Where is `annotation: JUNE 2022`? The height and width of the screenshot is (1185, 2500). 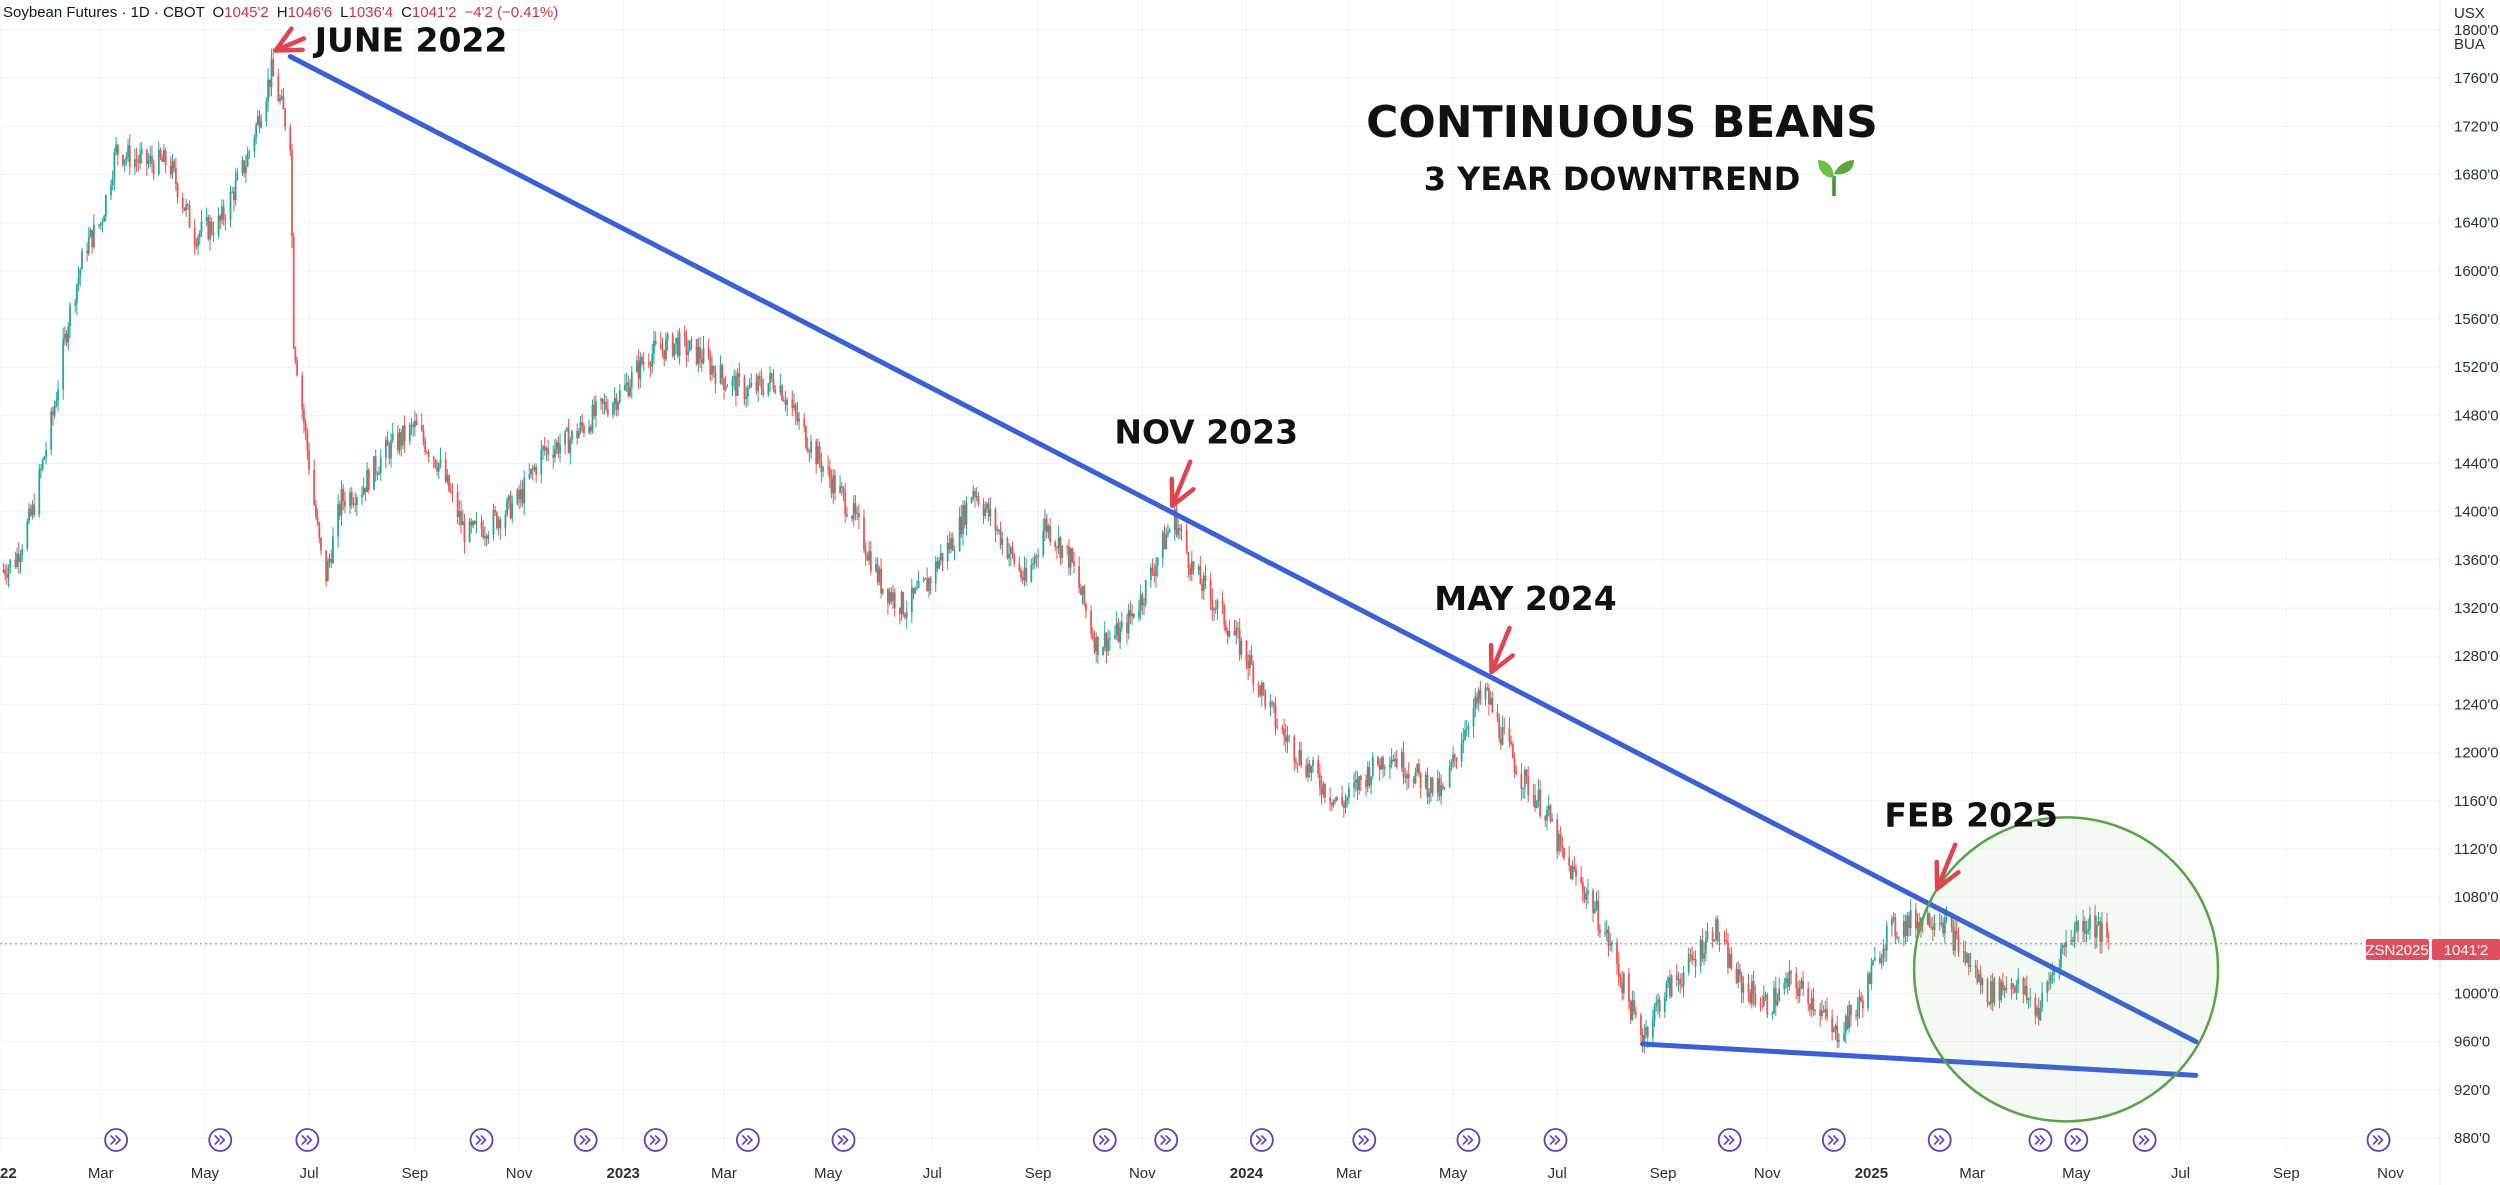 annotation: JUNE 2022 is located at coordinates (390, 39).